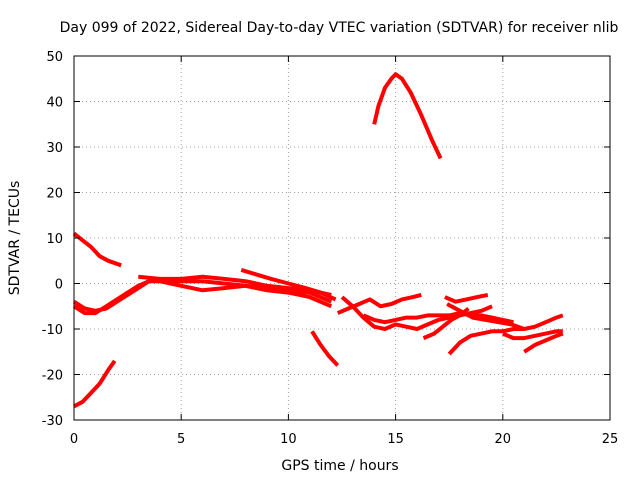  I want to click on x-tick-label: 20, so click(503, 439).